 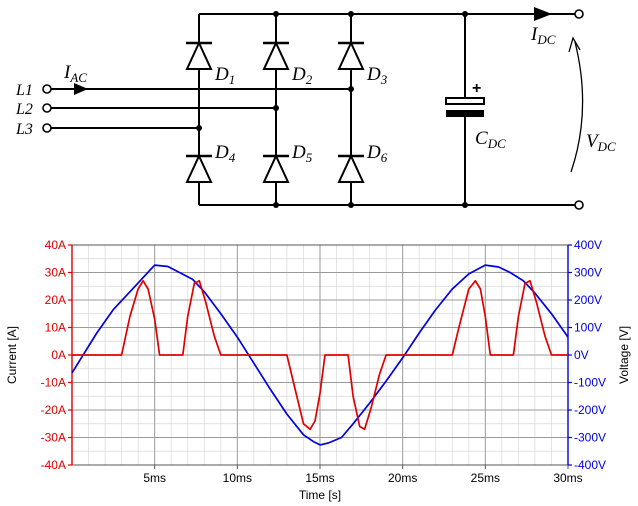 What do you see at coordinates (476, 88) in the screenshot?
I see `capacitor-polarity: +` at bounding box center [476, 88].